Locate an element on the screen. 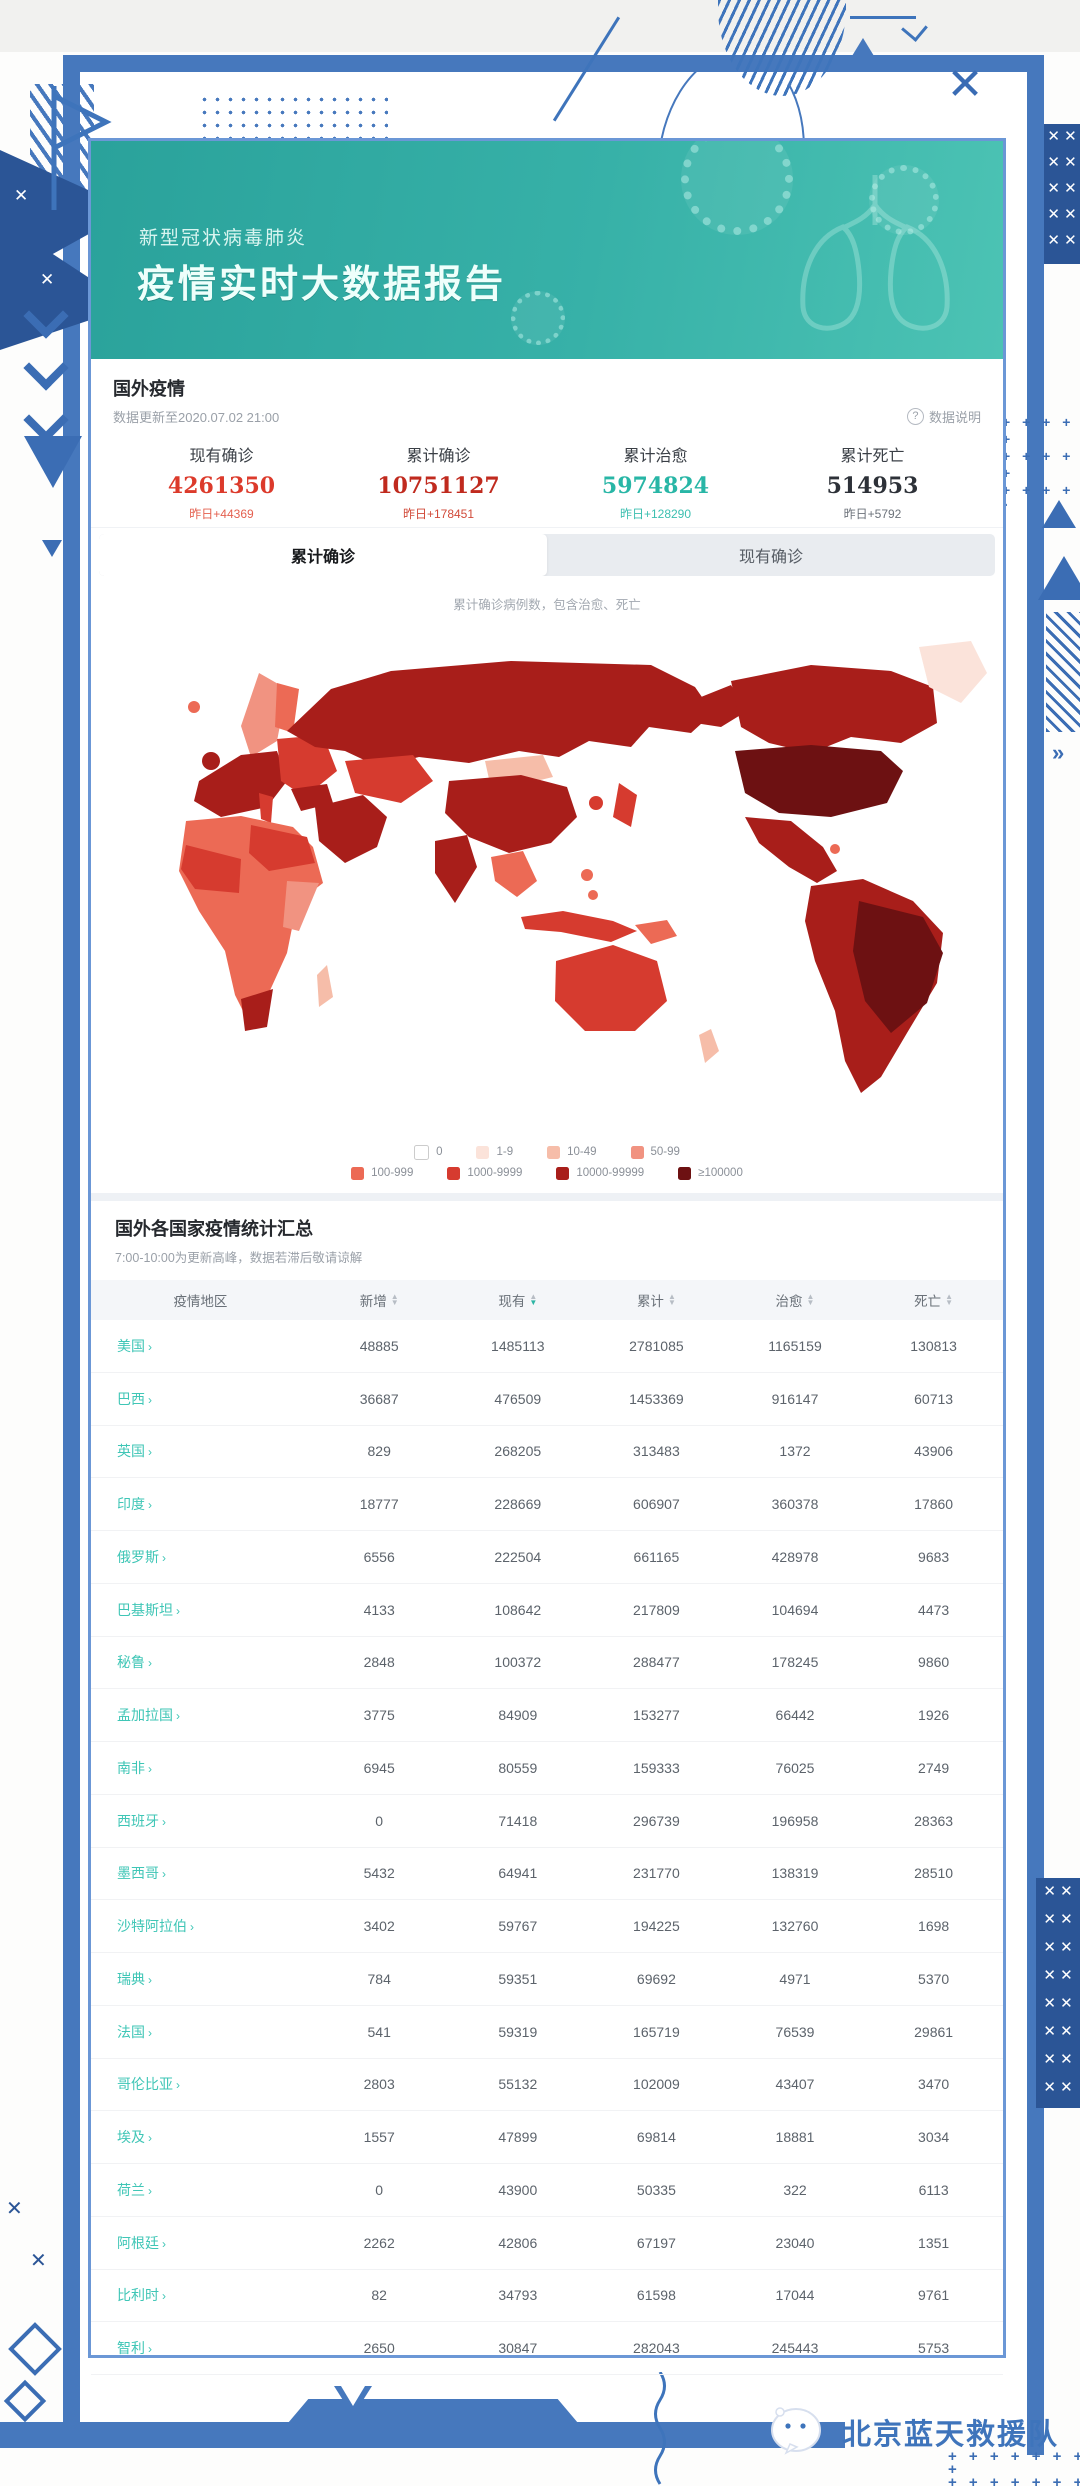 The image size is (1080, 2486). cell-value: 231770 is located at coordinates (656, 1873).